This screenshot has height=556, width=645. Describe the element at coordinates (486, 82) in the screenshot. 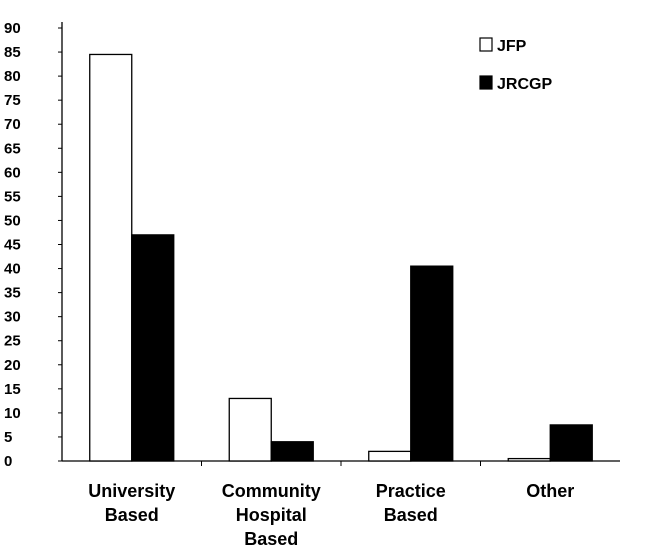

I see `legend-swatch-jrcgp` at that location.